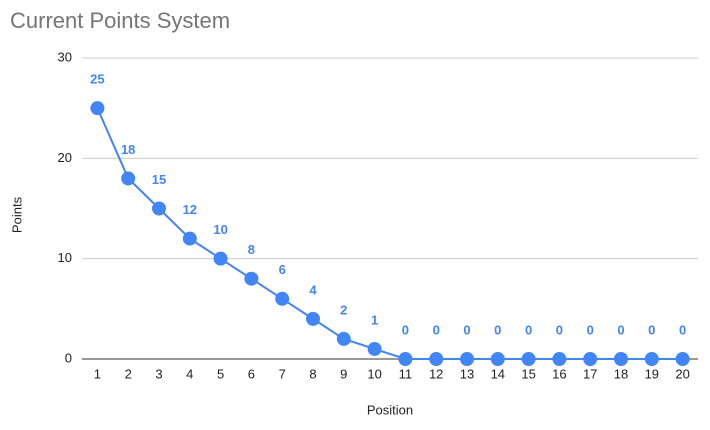 This screenshot has height=430, width=710. What do you see at coordinates (128, 149) in the screenshot?
I see `data-label: 18` at bounding box center [128, 149].